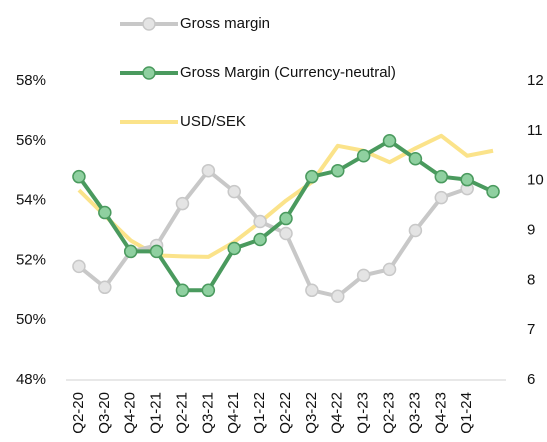  What do you see at coordinates (388, 413) in the screenshot?
I see `x-tick-label: Q2-23` at bounding box center [388, 413].